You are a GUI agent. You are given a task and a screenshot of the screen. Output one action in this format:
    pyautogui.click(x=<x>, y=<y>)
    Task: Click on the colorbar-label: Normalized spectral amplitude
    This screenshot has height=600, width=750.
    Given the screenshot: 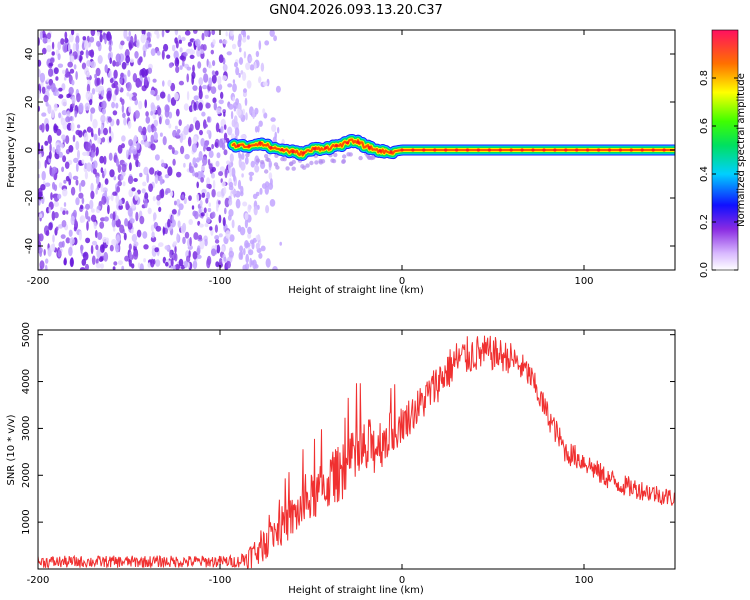 What is the action you would take?
    pyautogui.click(x=741, y=150)
    